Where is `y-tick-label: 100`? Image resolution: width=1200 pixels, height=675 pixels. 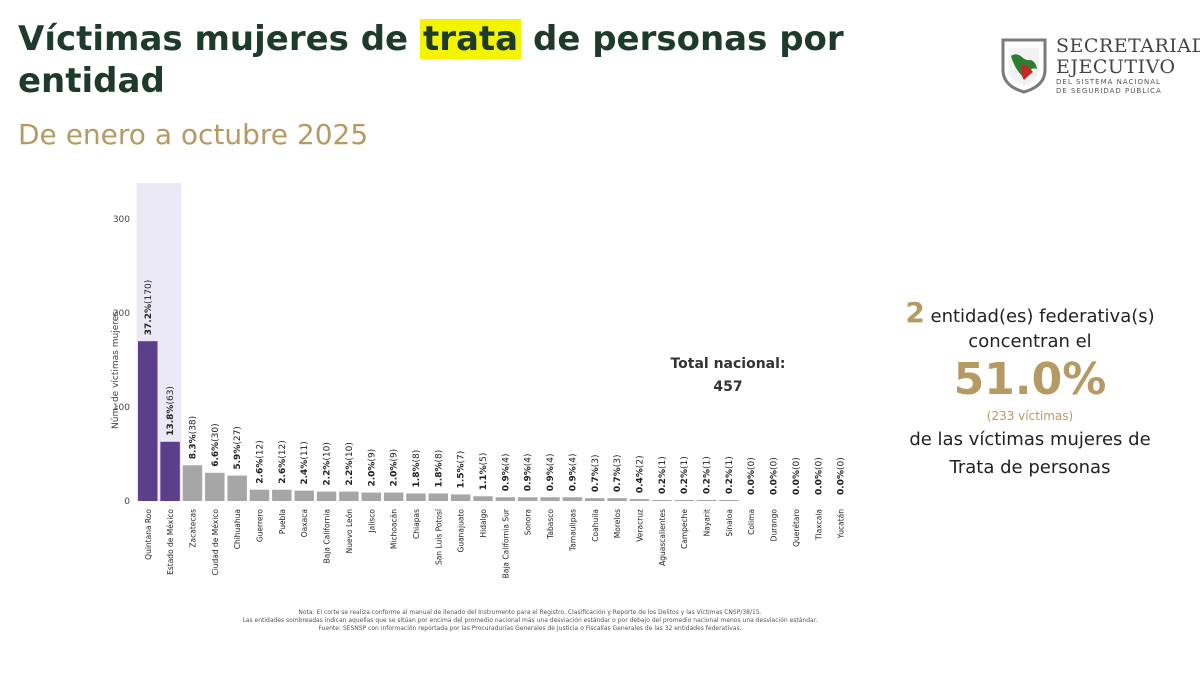 y-tick-label: 100 is located at coordinates (121, 408).